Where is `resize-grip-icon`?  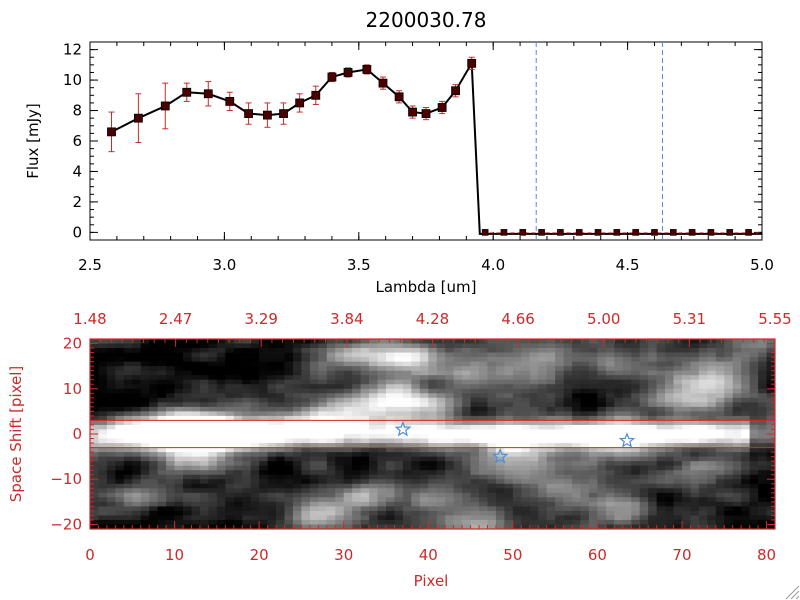 resize-grip-icon is located at coordinates (792, 592).